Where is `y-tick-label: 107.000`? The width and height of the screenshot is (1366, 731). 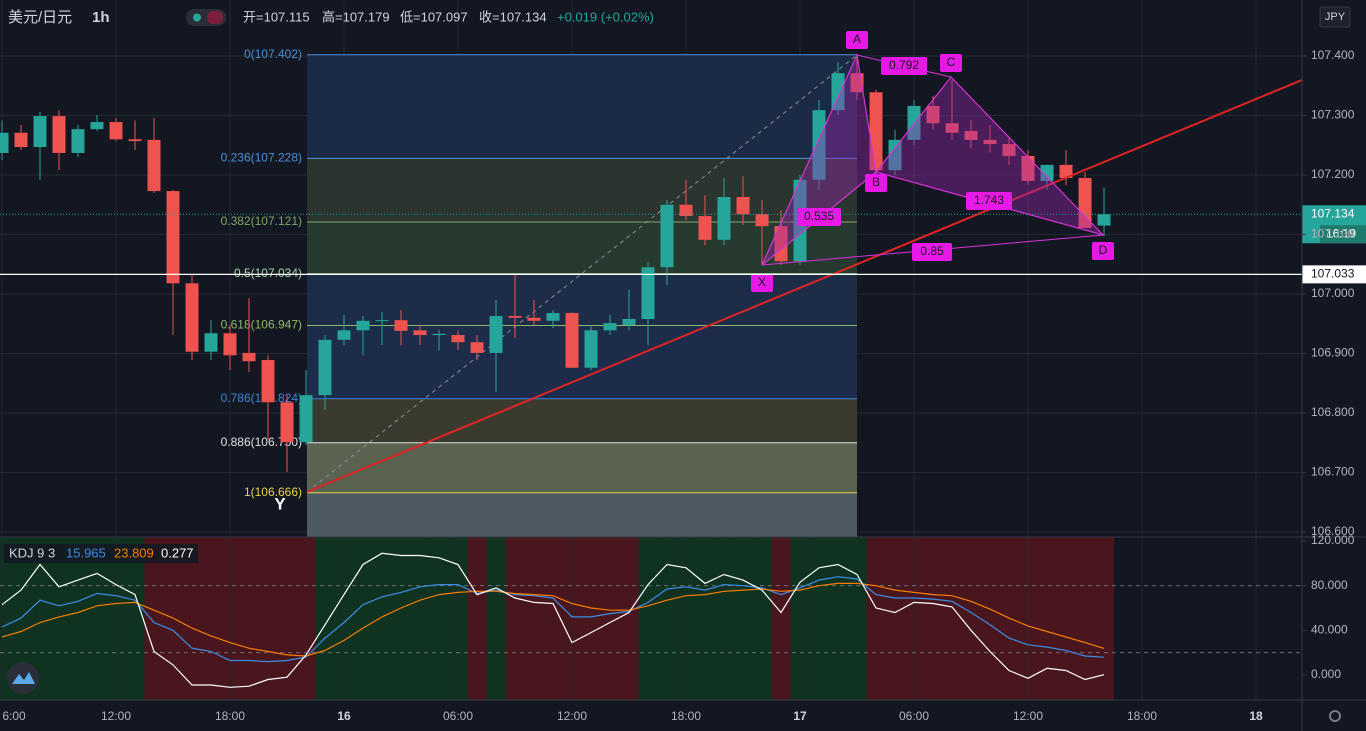 y-tick-label: 107.000 is located at coordinates (1333, 293).